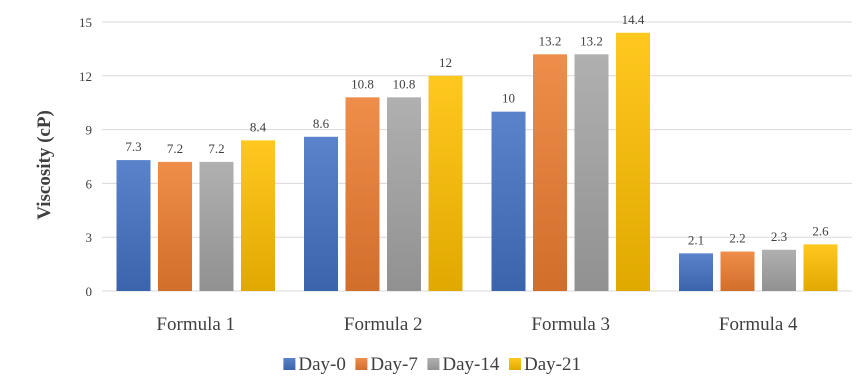  What do you see at coordinates (393, 364) in the screenshot?
I see `legend-label: Day-7` at bounding box center [393, 364].